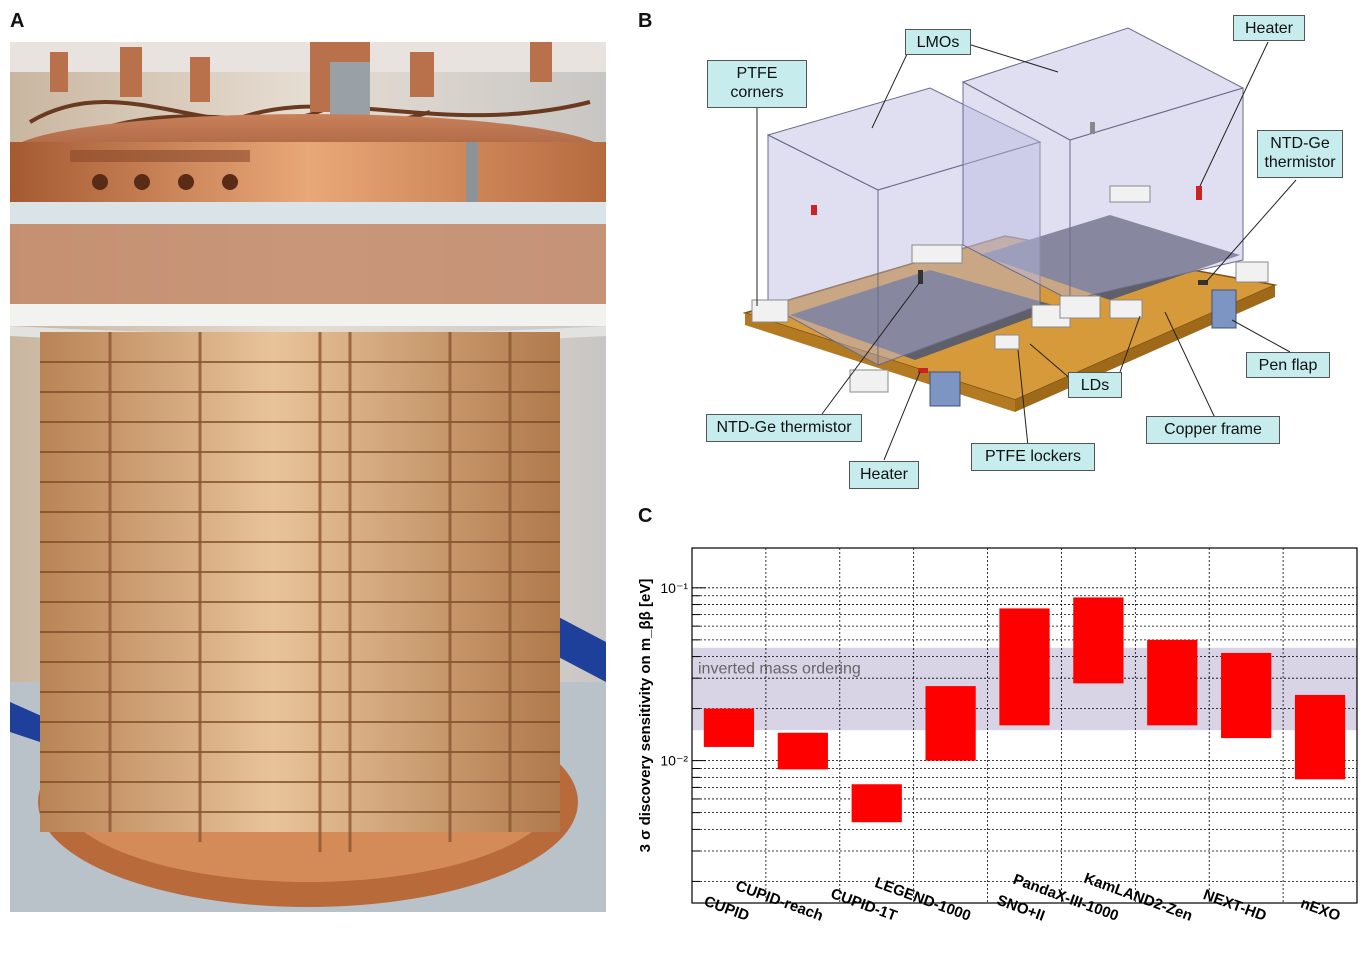  Describe the element at coordinates (779, 669) in the screenshot. I see `band-label: inverted mass ordering` at that location.